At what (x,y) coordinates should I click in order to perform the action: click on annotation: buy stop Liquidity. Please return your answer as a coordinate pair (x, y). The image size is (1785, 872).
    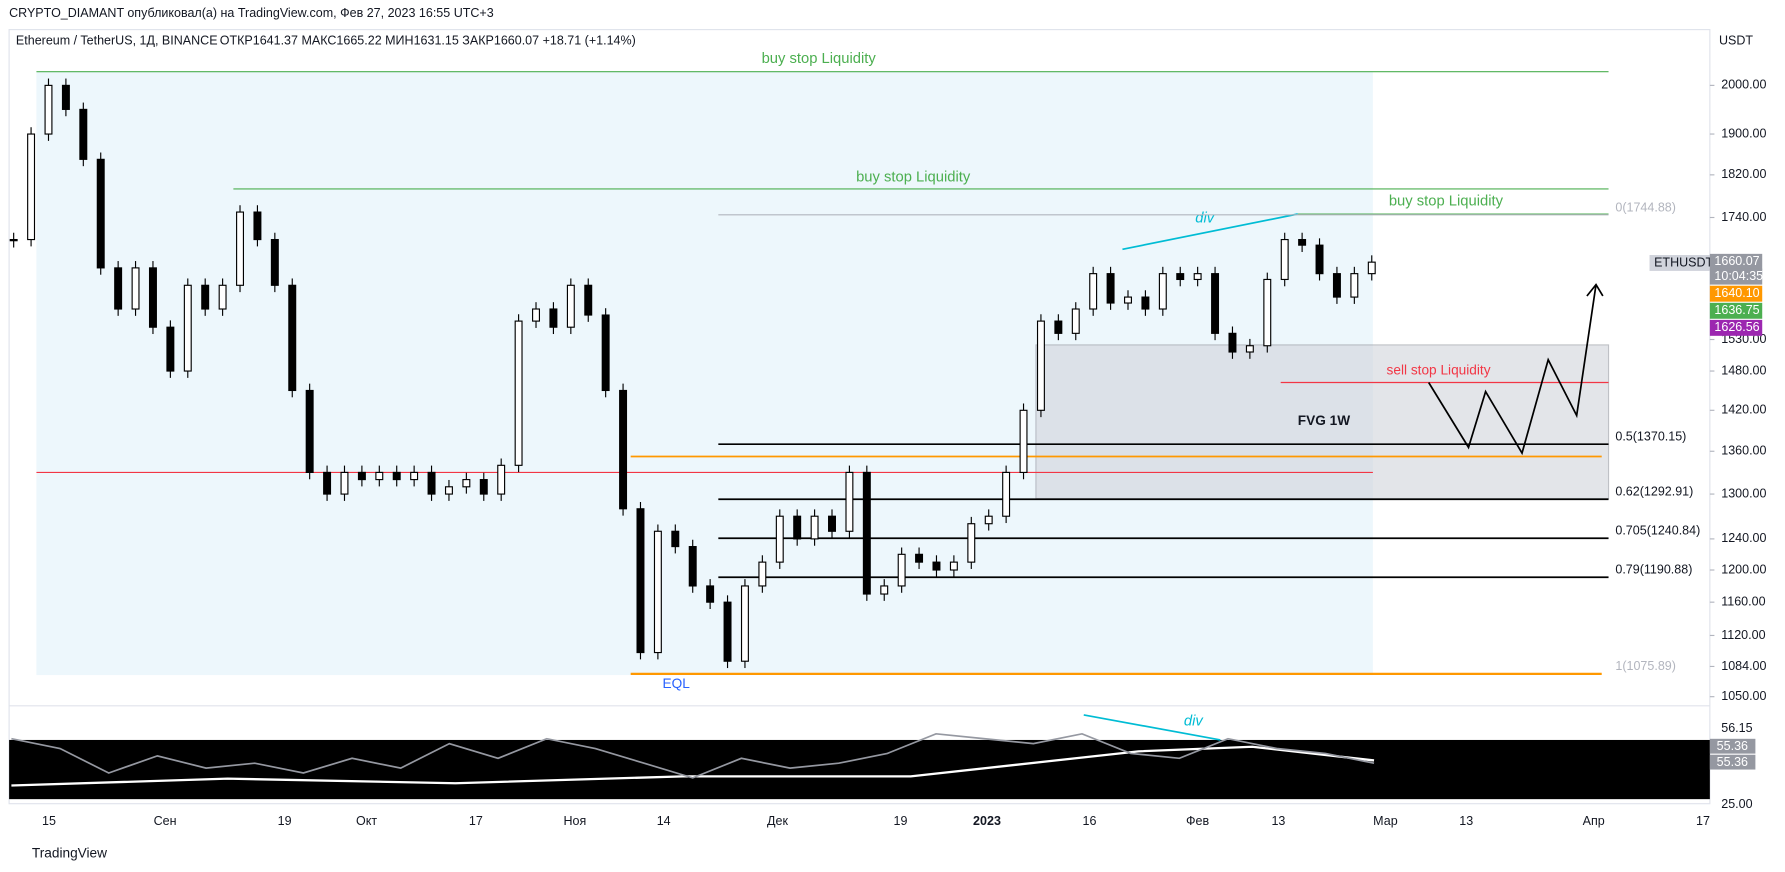
    Looking at the image, I should click on (1446, 201).